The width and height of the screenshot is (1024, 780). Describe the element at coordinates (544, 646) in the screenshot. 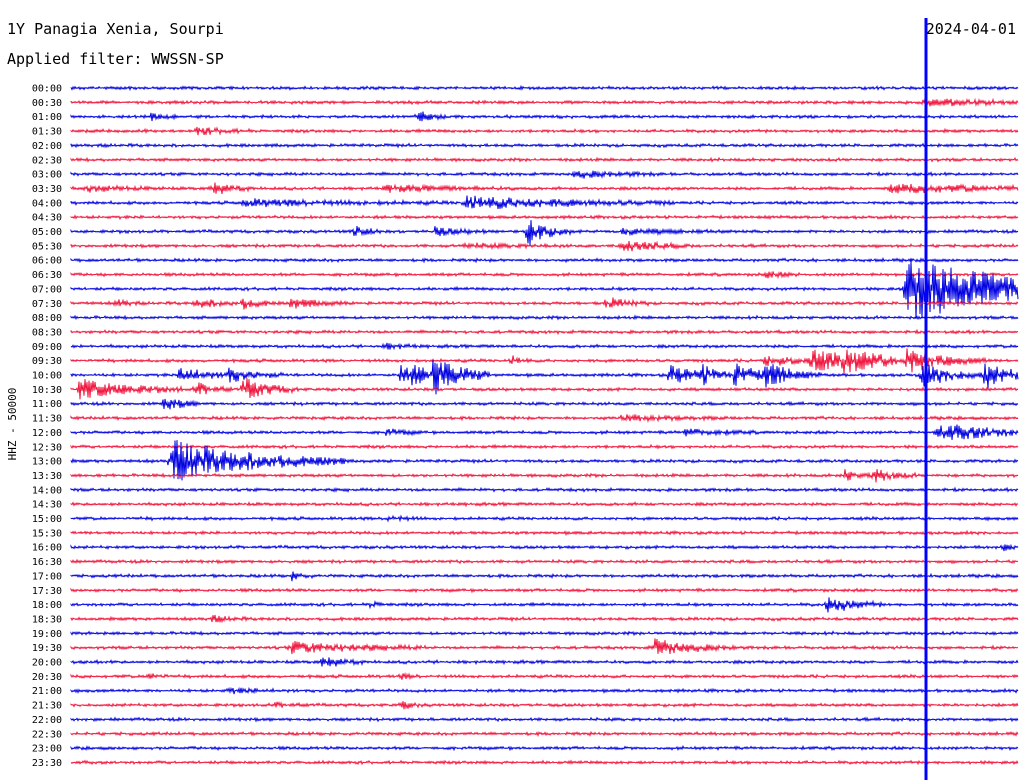

I see `trace-1930` at that location.